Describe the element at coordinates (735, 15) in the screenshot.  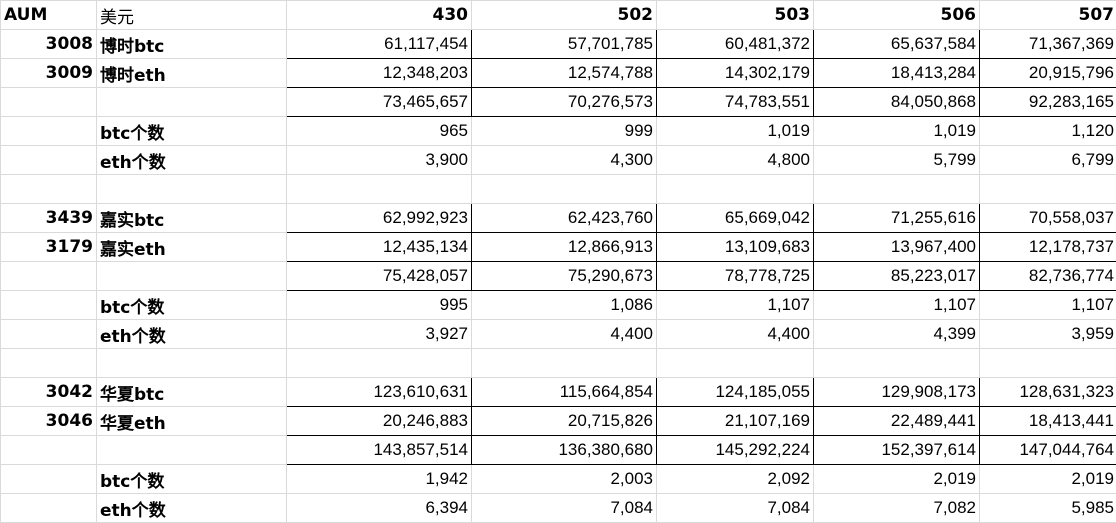
I see `column-header-503: 503` at that location.